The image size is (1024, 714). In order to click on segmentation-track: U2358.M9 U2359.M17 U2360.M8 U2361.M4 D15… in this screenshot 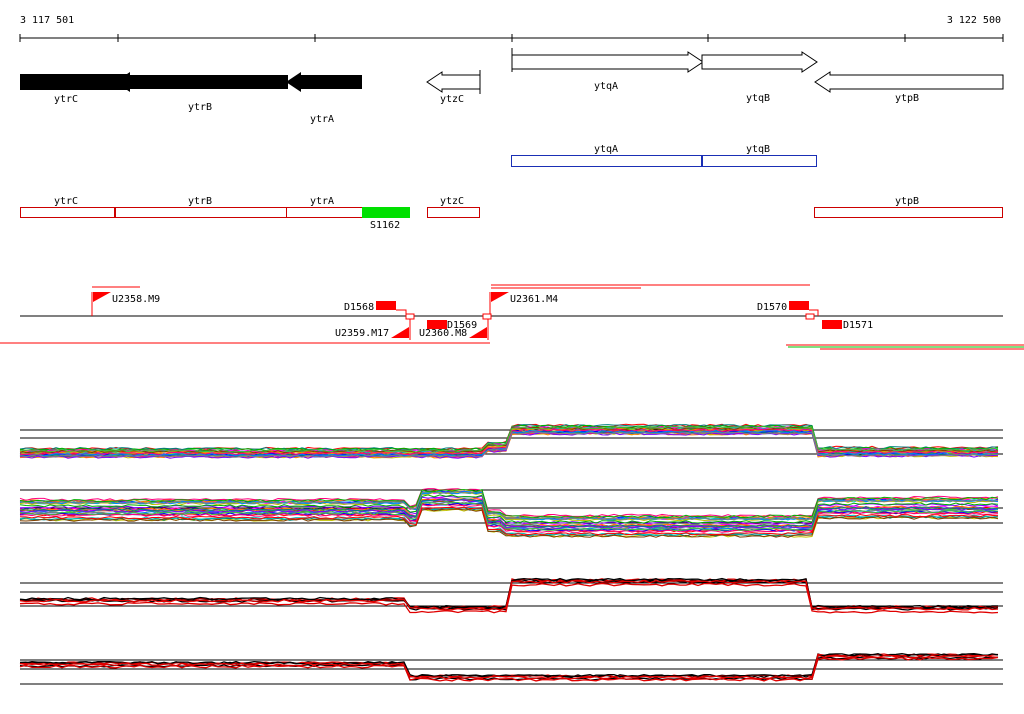, I will do `click(512, 317)`.